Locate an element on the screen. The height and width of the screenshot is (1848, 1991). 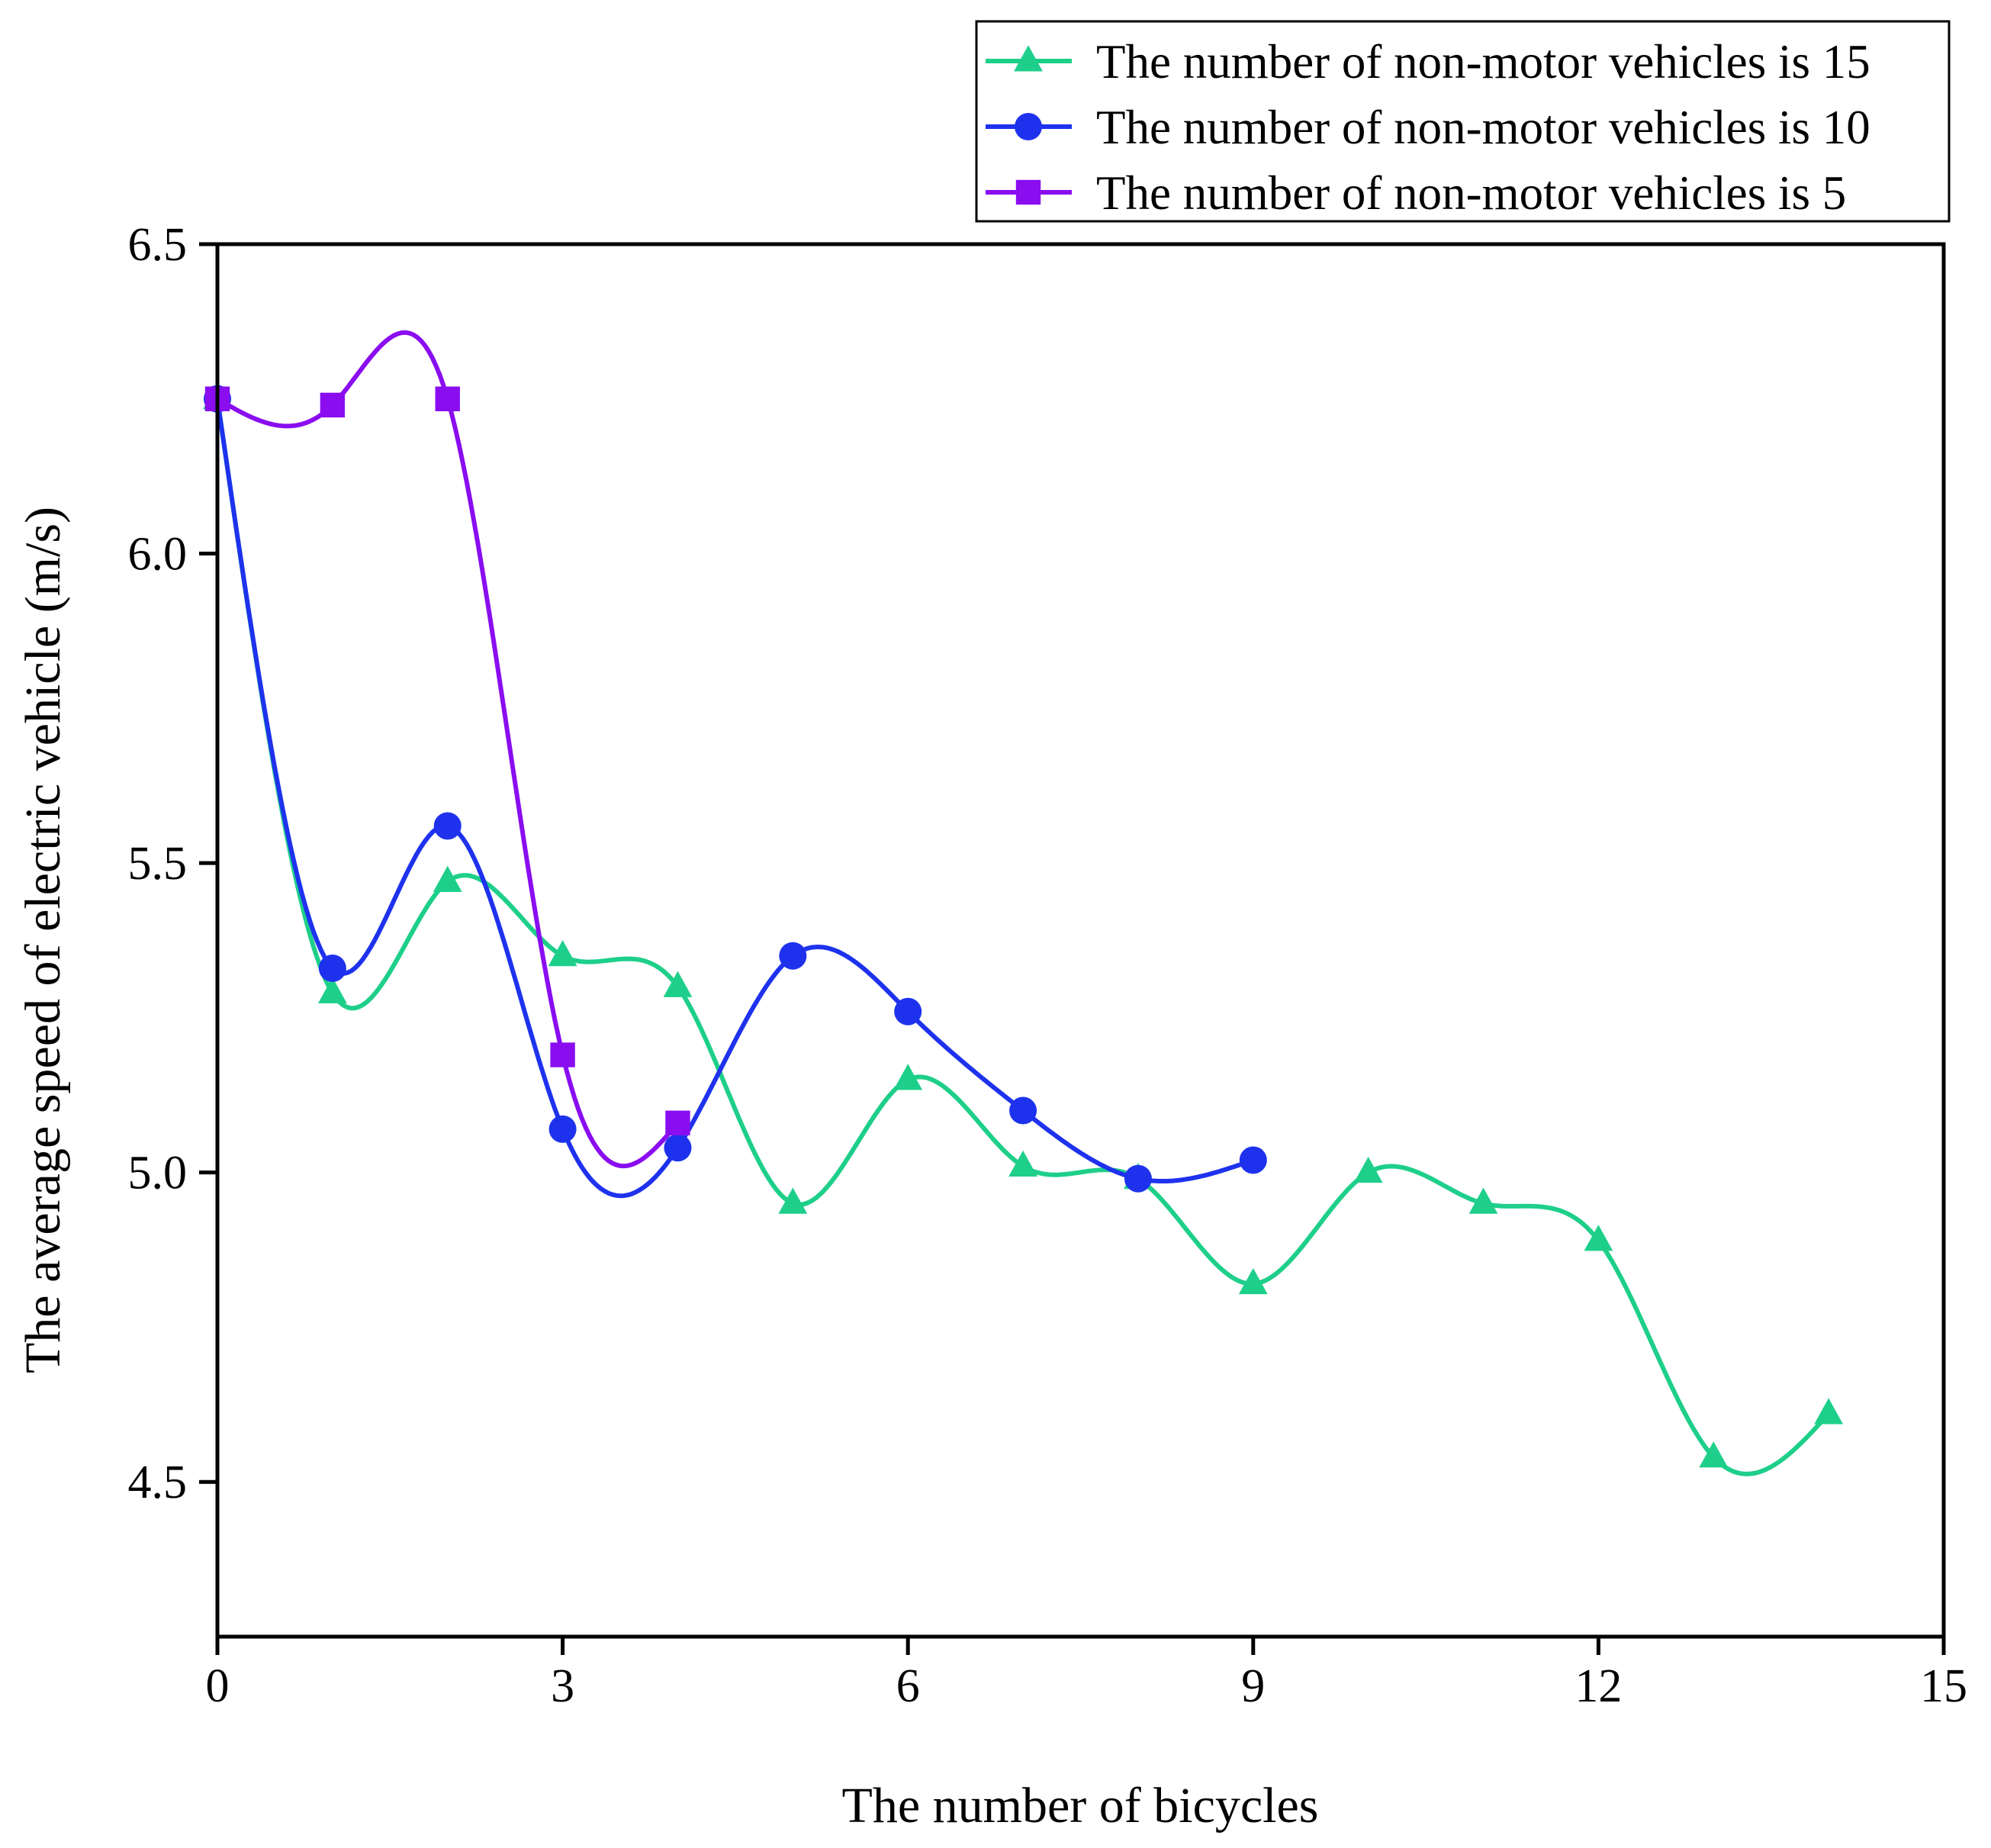
legend-item: The number of non-motor vehicles is 15 is located at coordinates (1428, 62).